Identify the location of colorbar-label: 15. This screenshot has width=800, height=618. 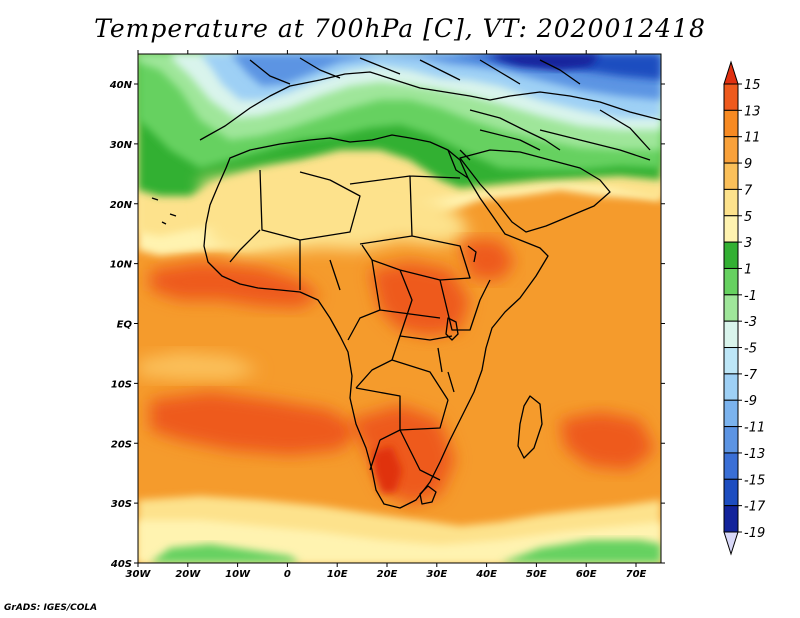
(752, 85).